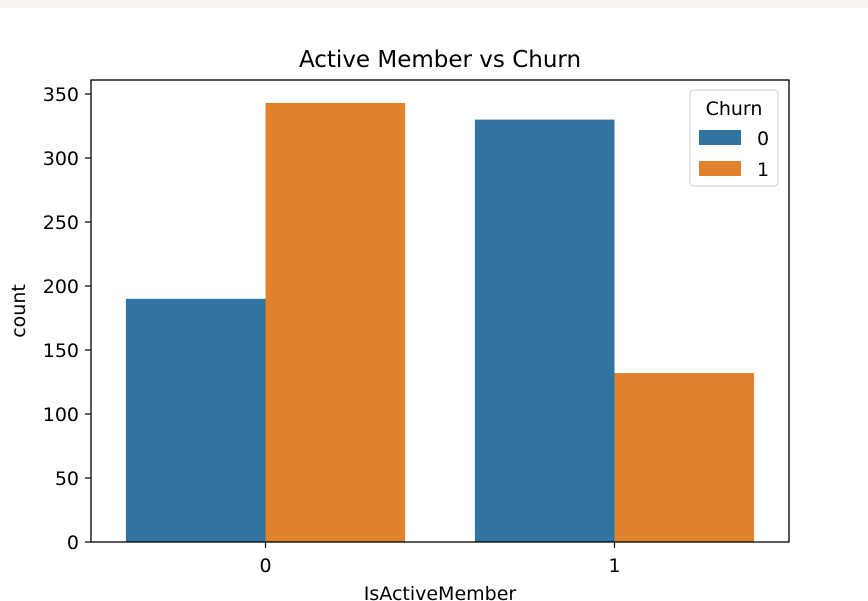 This screenshot has height=601, width=868. Describe the element at coordinates (61, 351) in the screenshot. I see `y-tick-label: 150` at that location.